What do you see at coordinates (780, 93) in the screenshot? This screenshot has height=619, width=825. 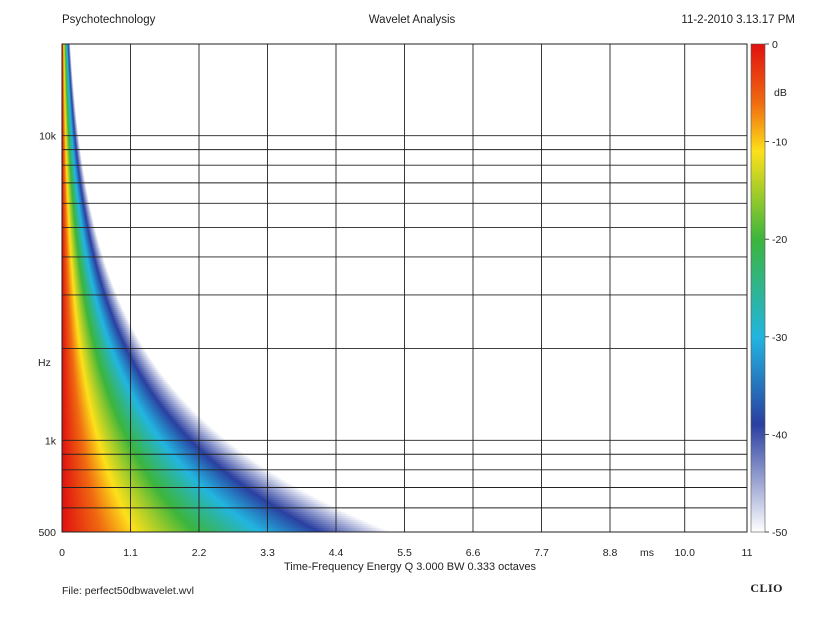 I see `colorbar-unit-label: dB` at bounding box center [780, 93].